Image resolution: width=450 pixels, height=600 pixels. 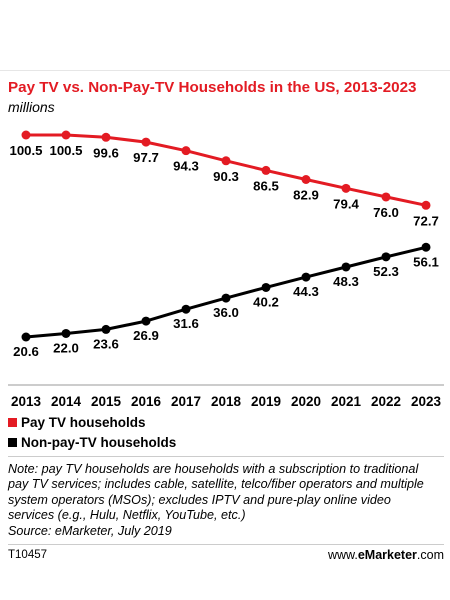 I want to click on data-label-pay-tv-2020: 82.9, so click(x=306, y=194).